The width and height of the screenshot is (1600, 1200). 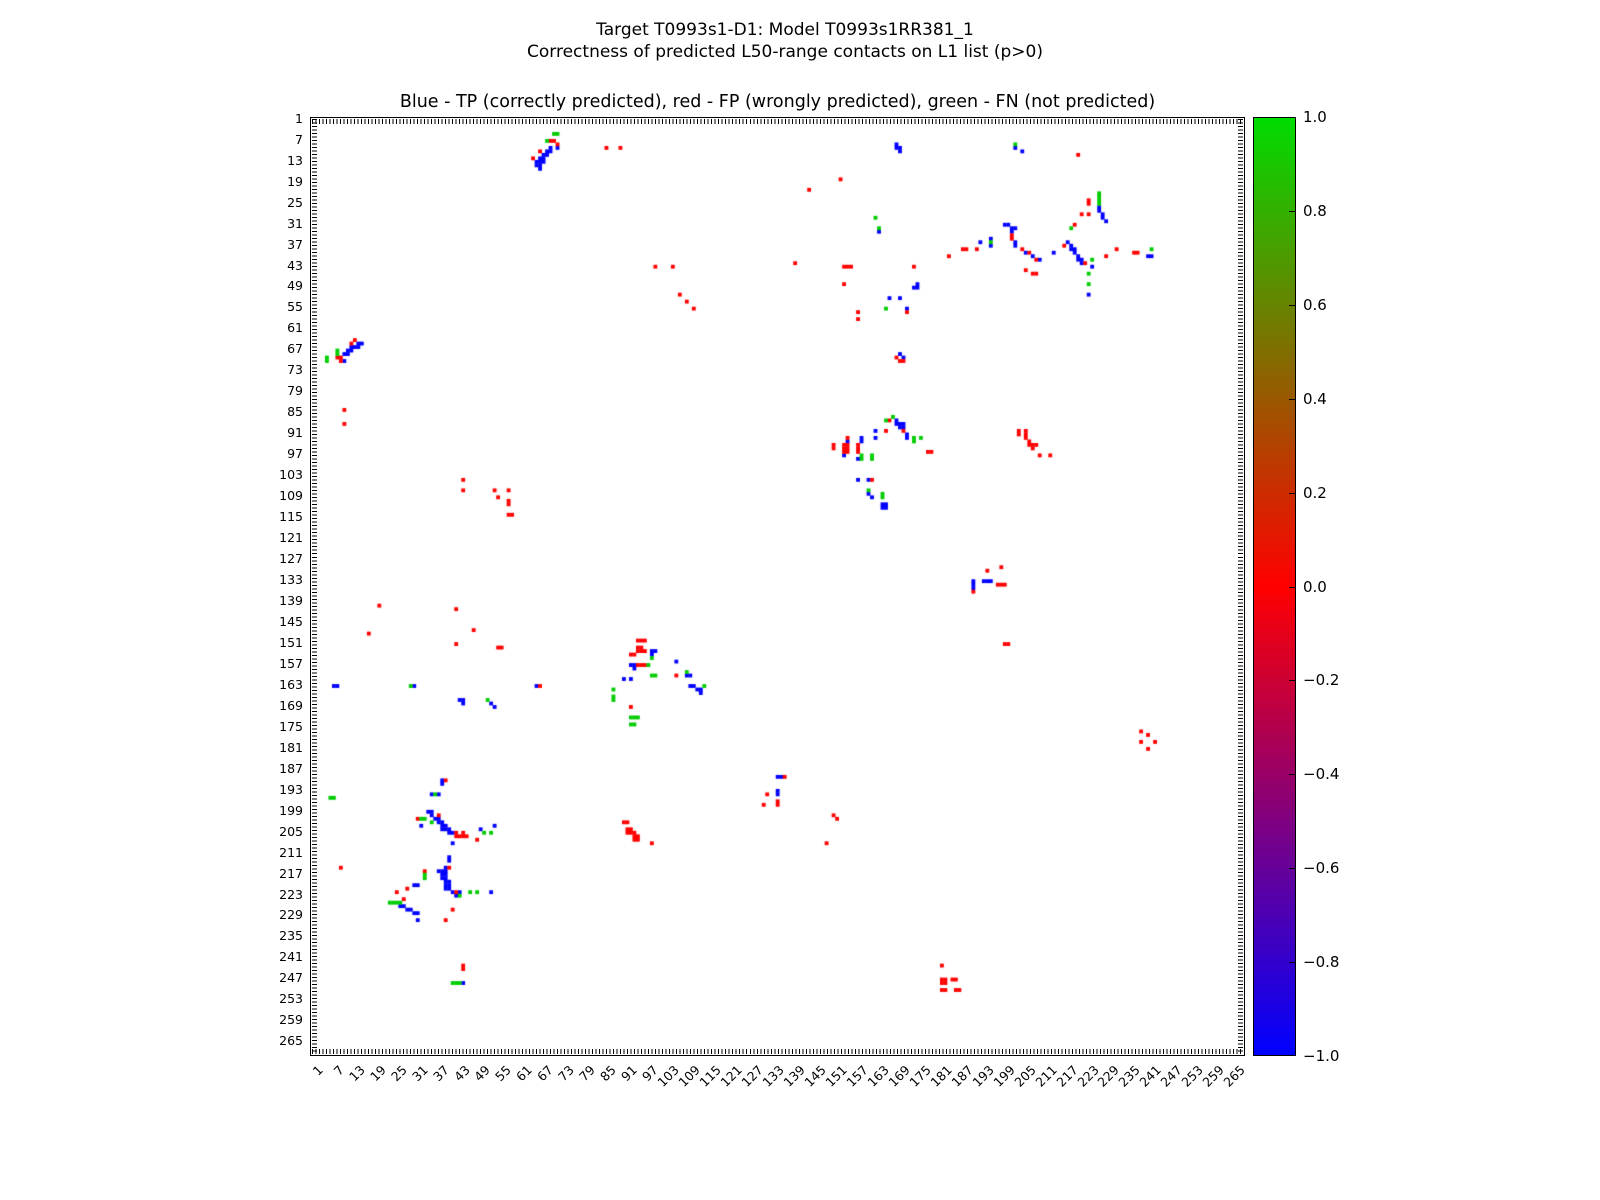 What do you see at coordinates (1321, 962) in the screenshot?
I see `colorbar-tick-label: −0.8` at bounding box center [1321, 962].